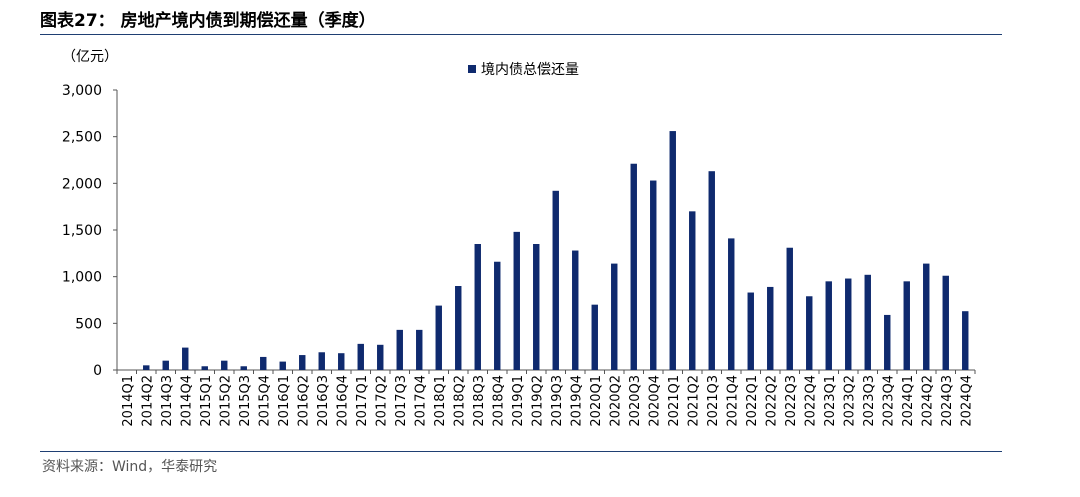 The width and height of the screenshot is (1080, 497). Describe the element at coordinates (323, 401) in the screenshot. I see `x-tick-label: 2016Q3` at that location.